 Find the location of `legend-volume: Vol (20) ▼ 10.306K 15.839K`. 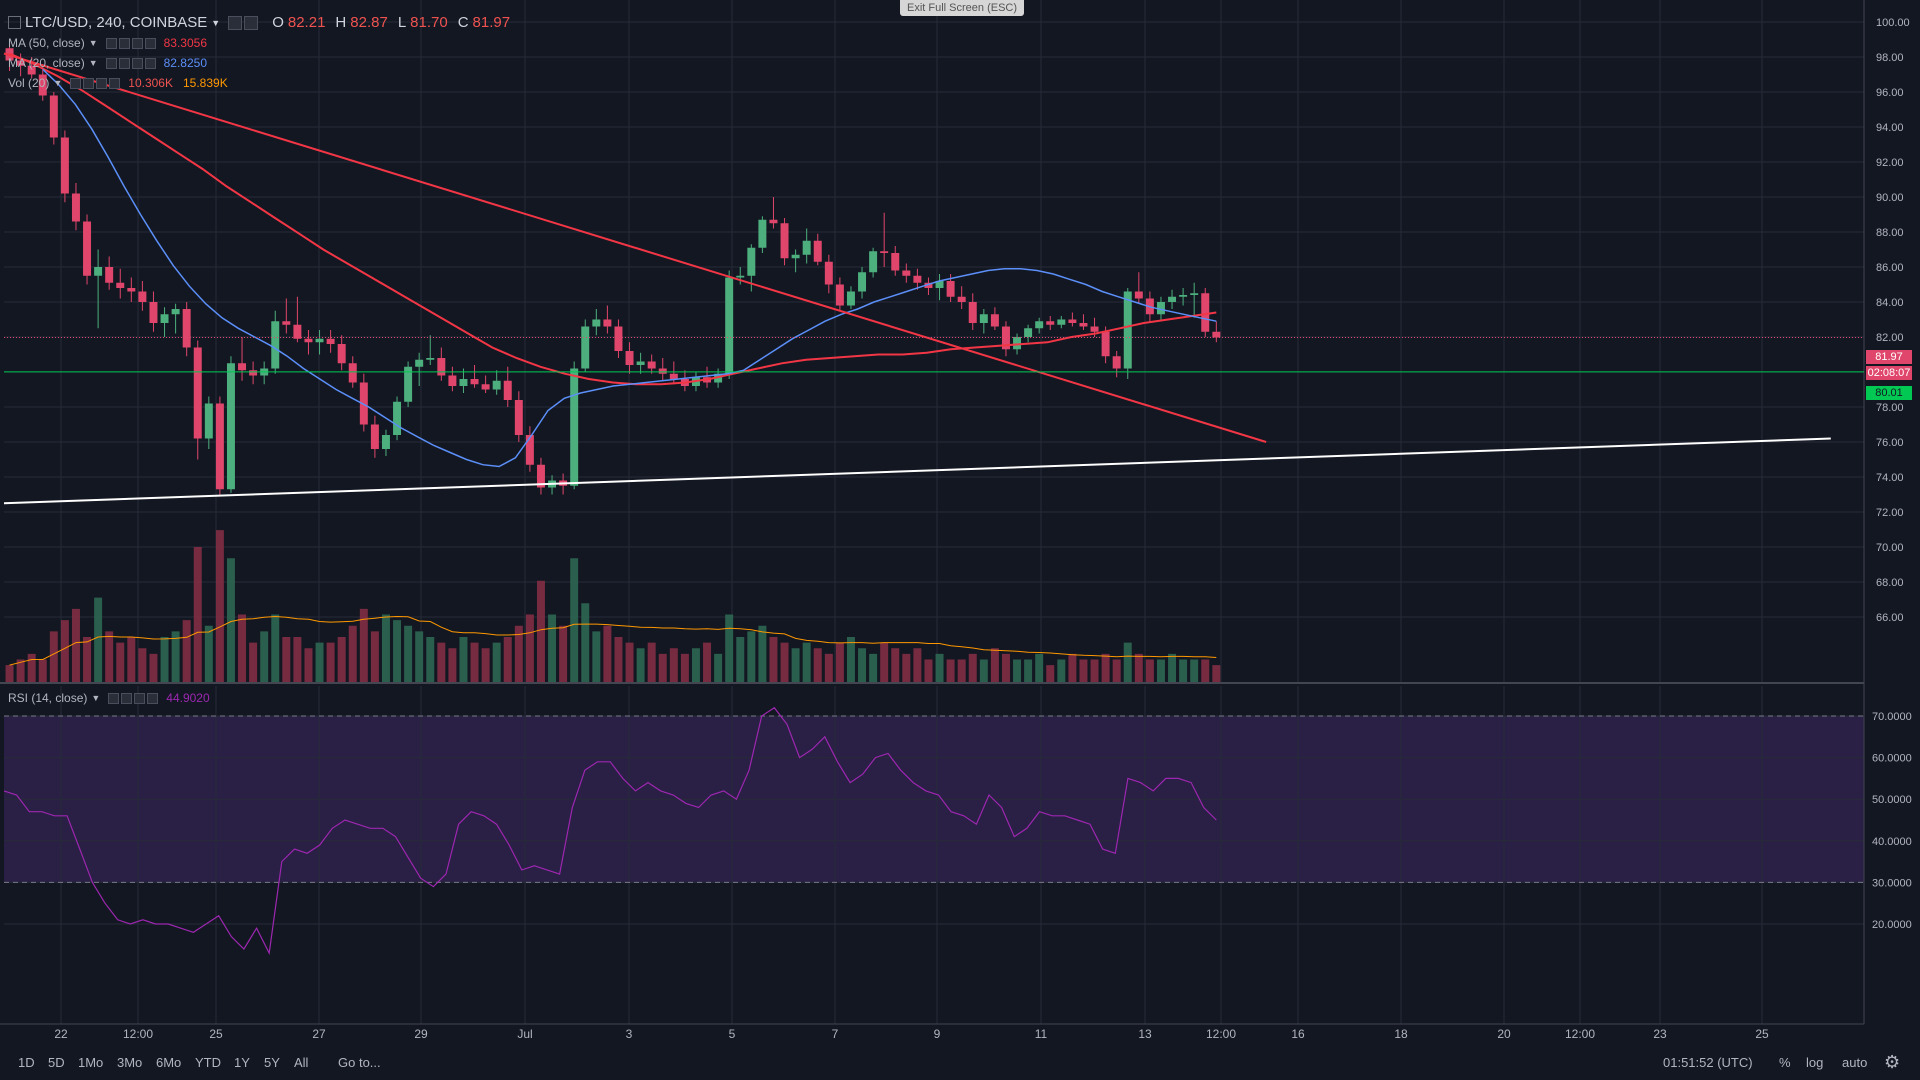

legend-volume: Vol (20) ▼ 10.306K 15.839K is located at coordinates (118, 83).